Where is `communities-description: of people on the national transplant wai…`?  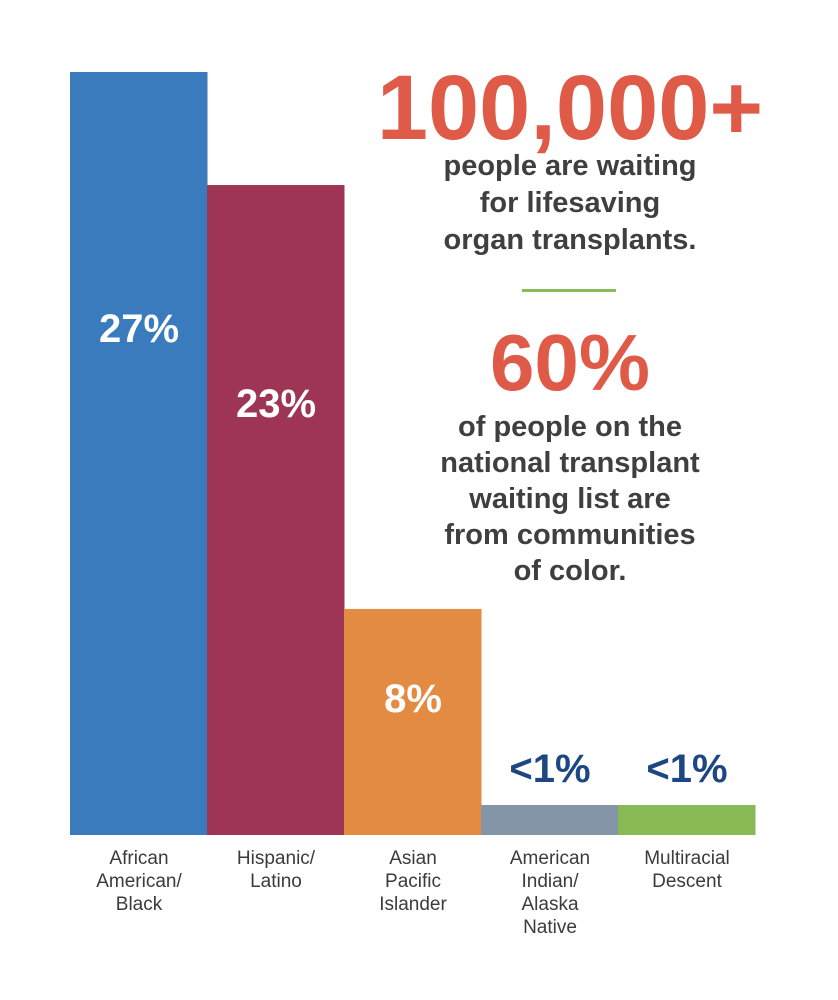 communities-description: of people on the national transplant wai… is located at coordinates (570, 499).